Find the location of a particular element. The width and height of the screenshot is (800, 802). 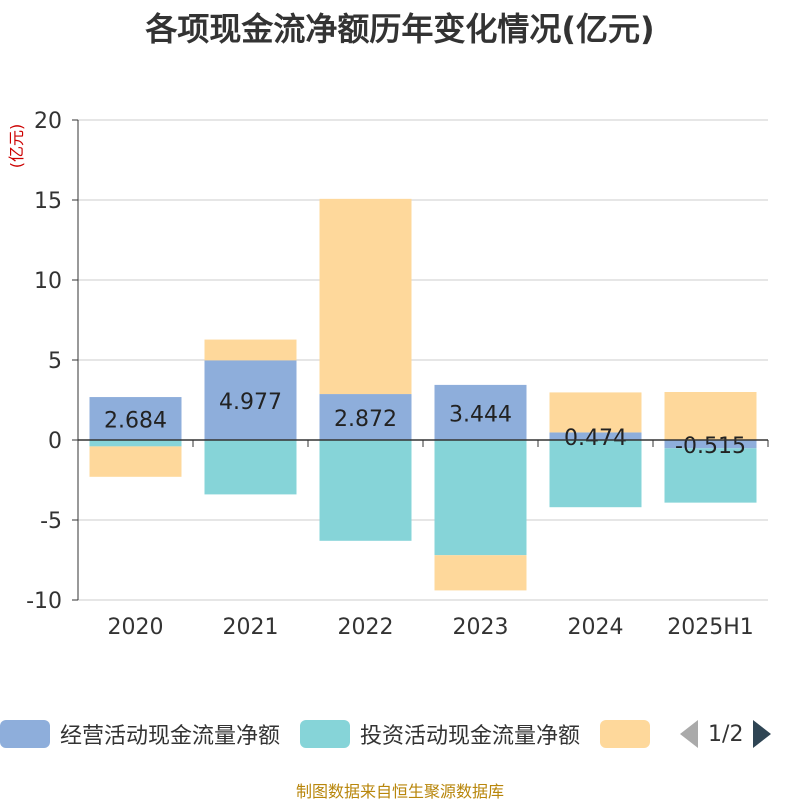

legend: 经营活动现金流量净额 投资活动现金流量净额 1/2 is located at coordinates (386, 734).